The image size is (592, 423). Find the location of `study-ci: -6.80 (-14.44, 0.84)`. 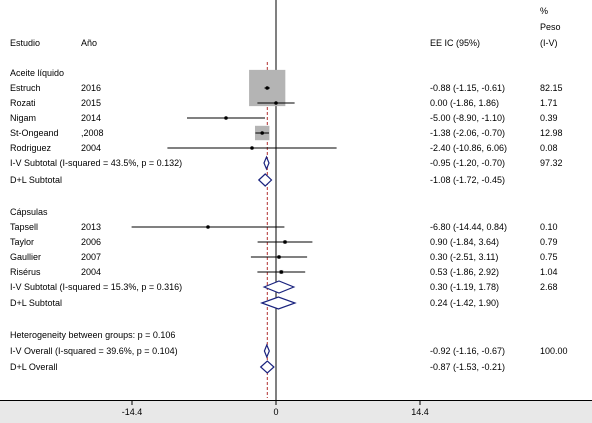

study-ci: -6.80 (-14.44, 0.84) is located at coordinates (469, 227).